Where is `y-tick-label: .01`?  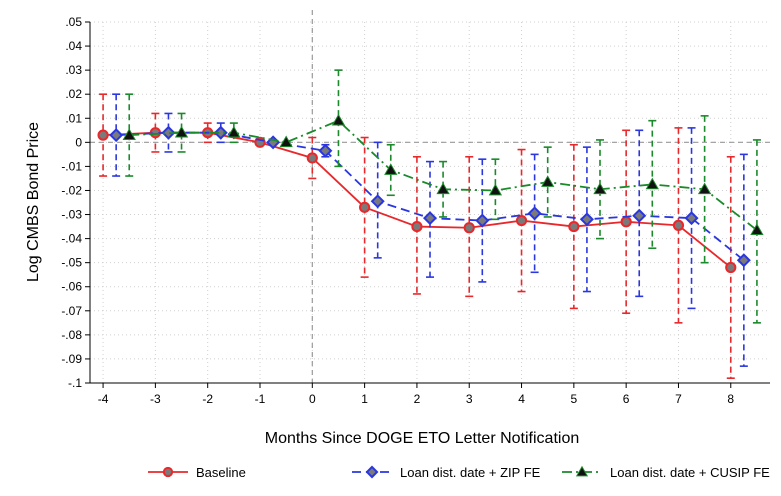 y-tick-label: .01 is located at coordinates (73, 118).